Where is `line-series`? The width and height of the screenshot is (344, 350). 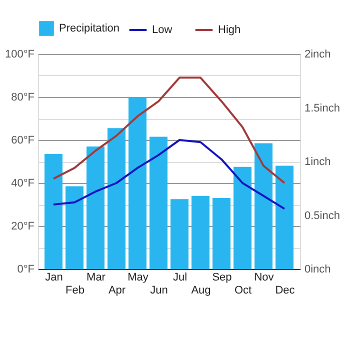
line-series is located at coordinates (169, 174).